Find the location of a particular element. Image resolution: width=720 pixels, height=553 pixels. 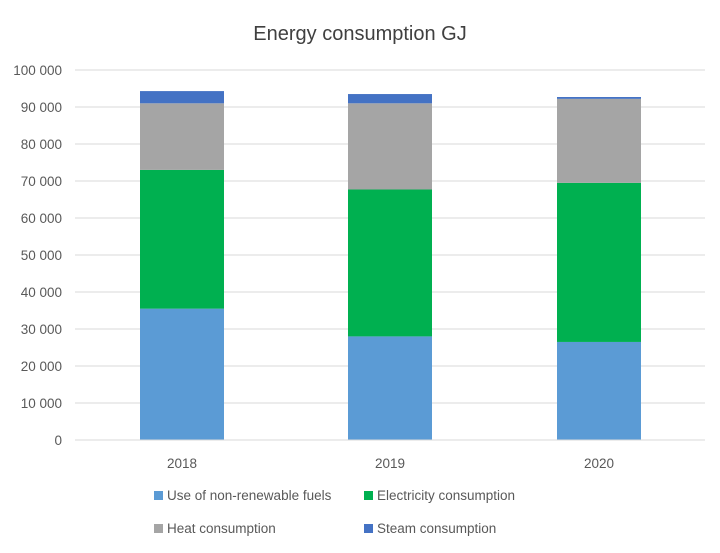

x-axis-tick-labels: 2018 2019 2020 is located at coordinates (390, 463).